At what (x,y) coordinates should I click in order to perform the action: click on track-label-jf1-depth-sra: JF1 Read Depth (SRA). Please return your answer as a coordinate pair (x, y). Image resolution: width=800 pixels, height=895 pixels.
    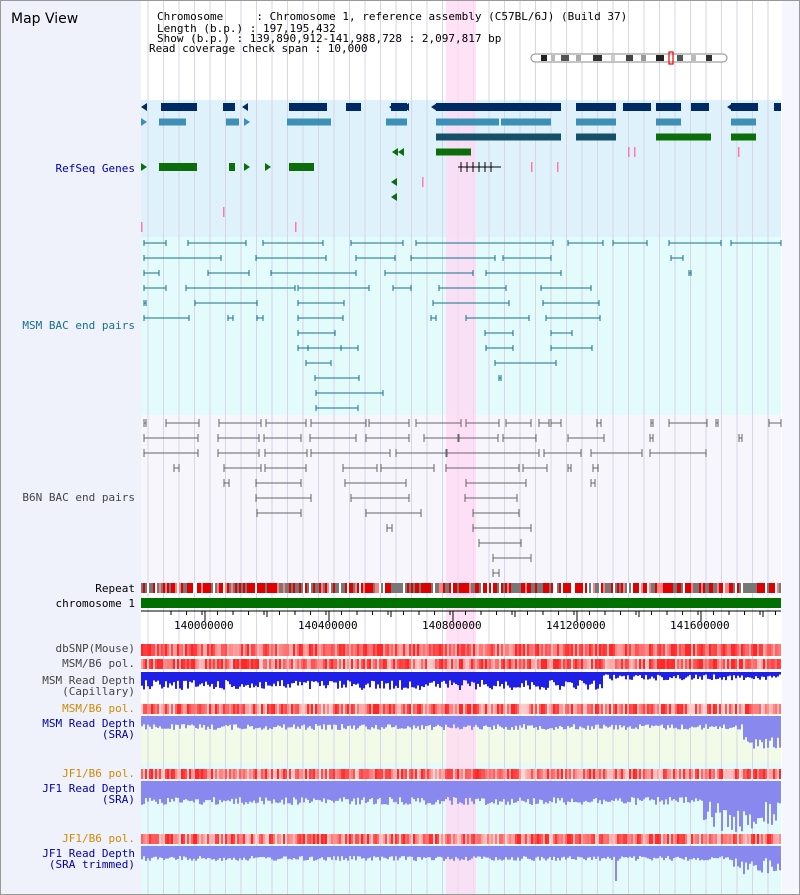
    Looking at the image, I should click on (88, 794).